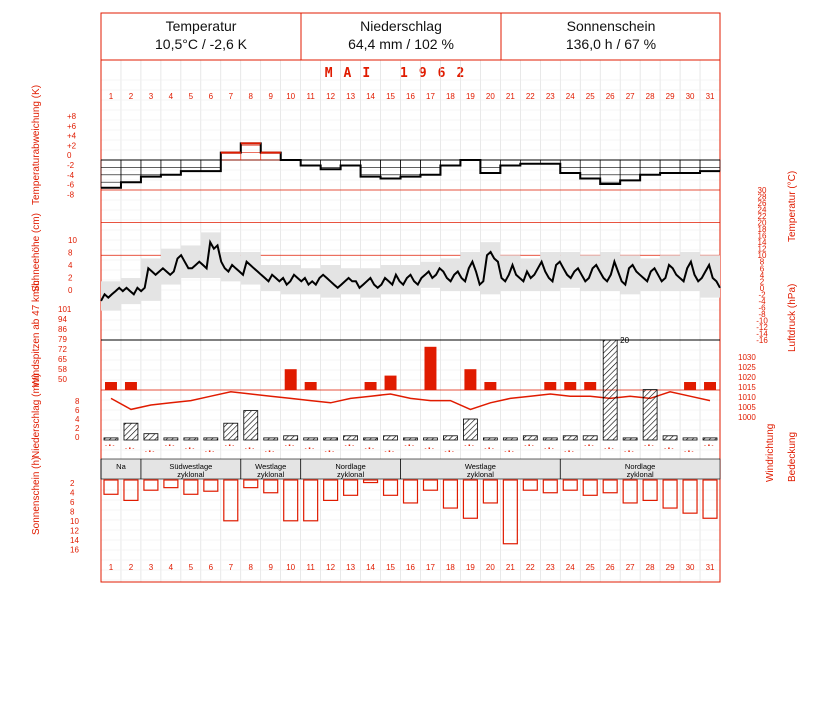  I want to click on weather-type-label-part: Südwestlage, so click(190, 466).